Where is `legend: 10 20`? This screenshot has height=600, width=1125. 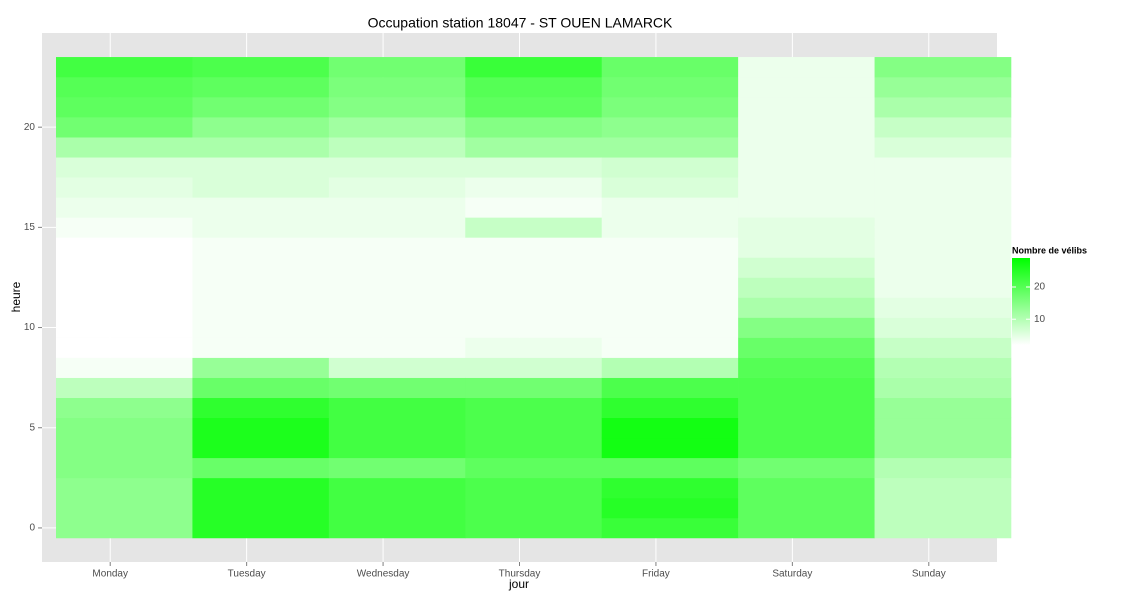 legend: 10 20 is located at coordinates (1029, 303).